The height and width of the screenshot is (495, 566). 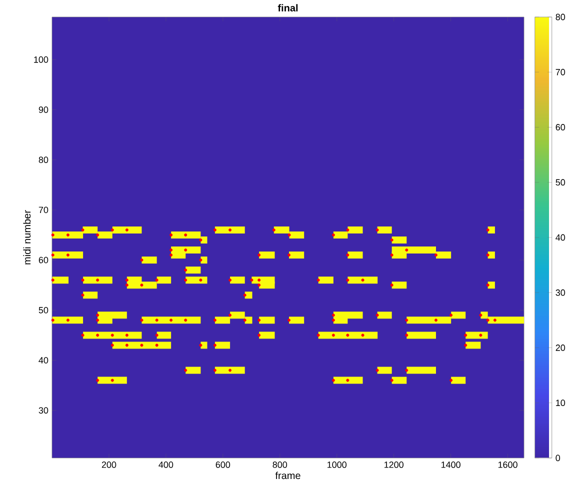 I want to click on x-axis-title: frame, so click(x=287, y=476).